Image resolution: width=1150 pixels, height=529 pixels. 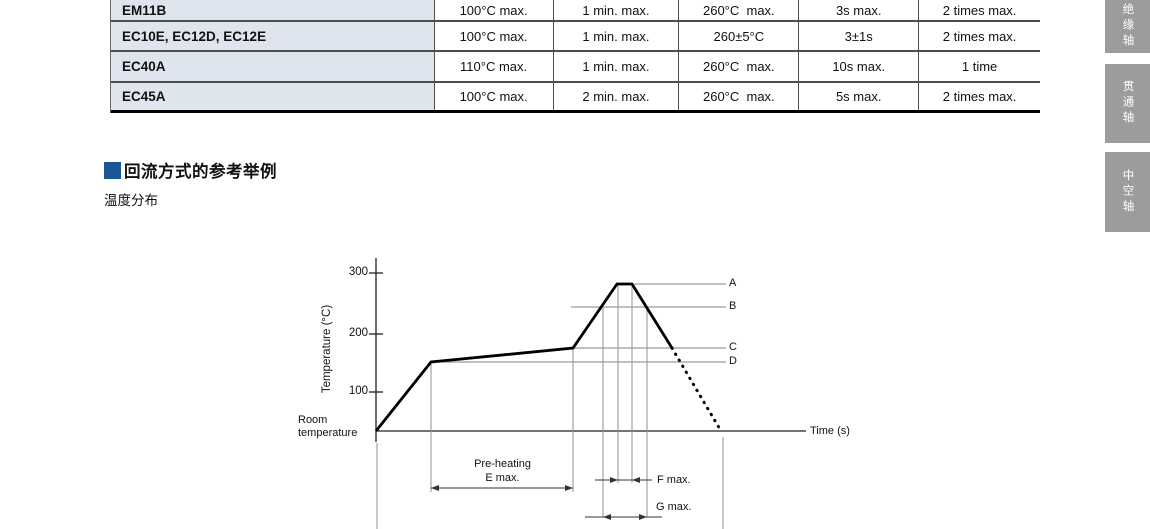 I want to click on section-title: 回流方式的参考举例, so click(x=190, y=170).